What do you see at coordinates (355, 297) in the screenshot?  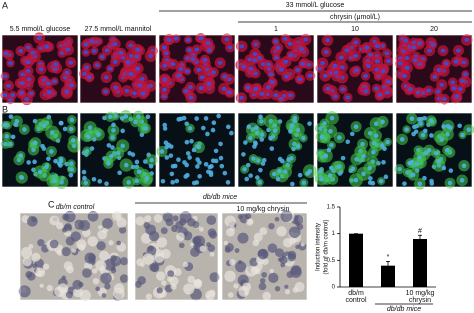 I see `x-tick-label: db/m control` at bounding box center [355, 297].